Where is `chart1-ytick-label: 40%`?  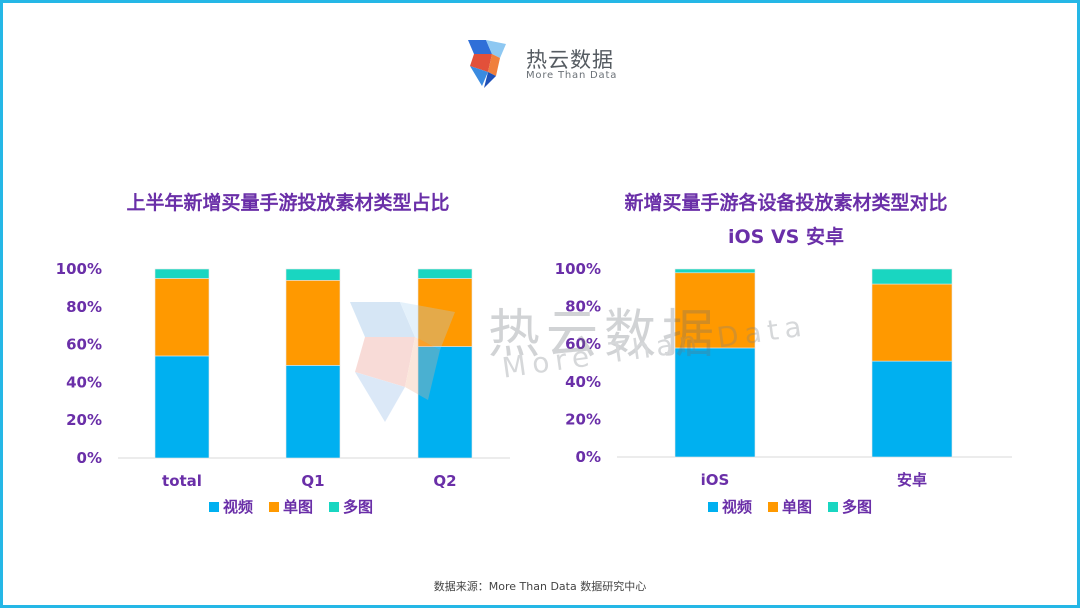 chart1-ytick-label: 40% is located at coordinates (84, 382).